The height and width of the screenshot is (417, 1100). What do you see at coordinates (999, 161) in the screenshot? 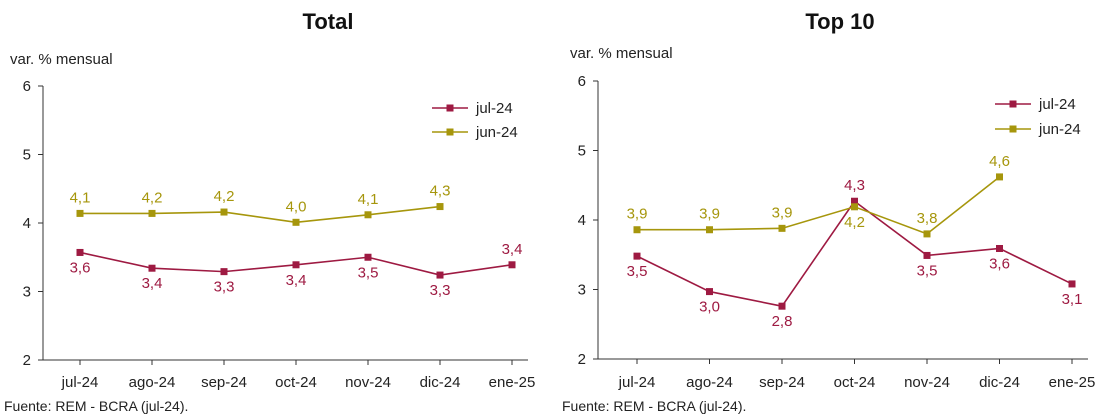
I see `data-label: 4,6` at bounding box center [999, 161].